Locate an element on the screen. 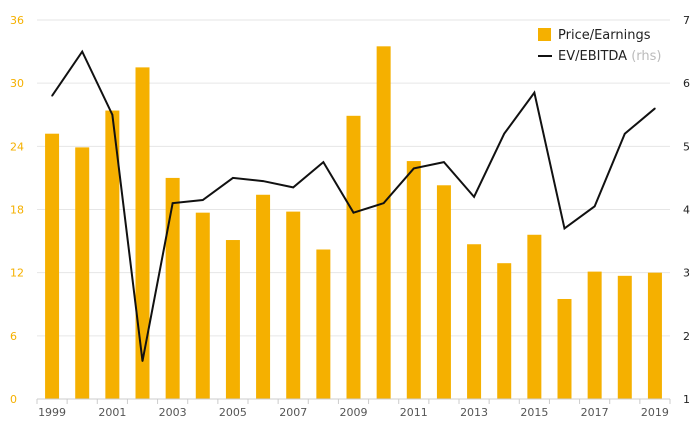 Image resolution: width=700 pixels, height=433 pixels. point-ev-ebitda-2011 is located at coordinates (413, 168).